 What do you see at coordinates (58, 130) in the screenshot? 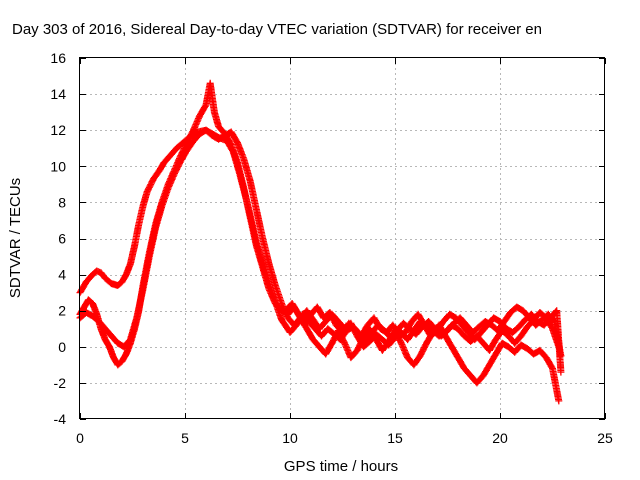
I see `y-tick-label: 12` at bounding box center [58, 130].